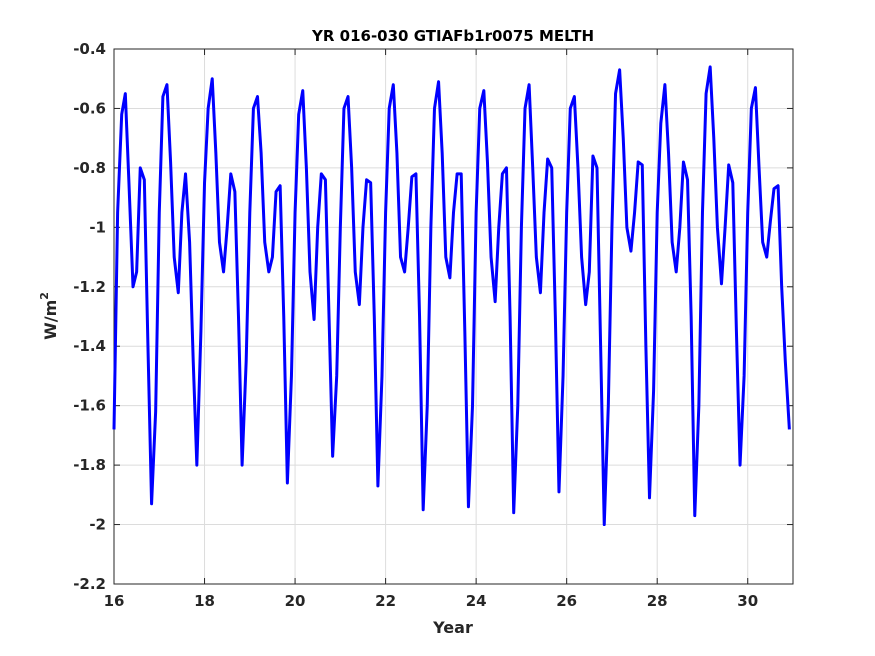 The height and width of the screenshot is (656, 875). I want to click on y-tick-label: -2.2, so click(89, 584).